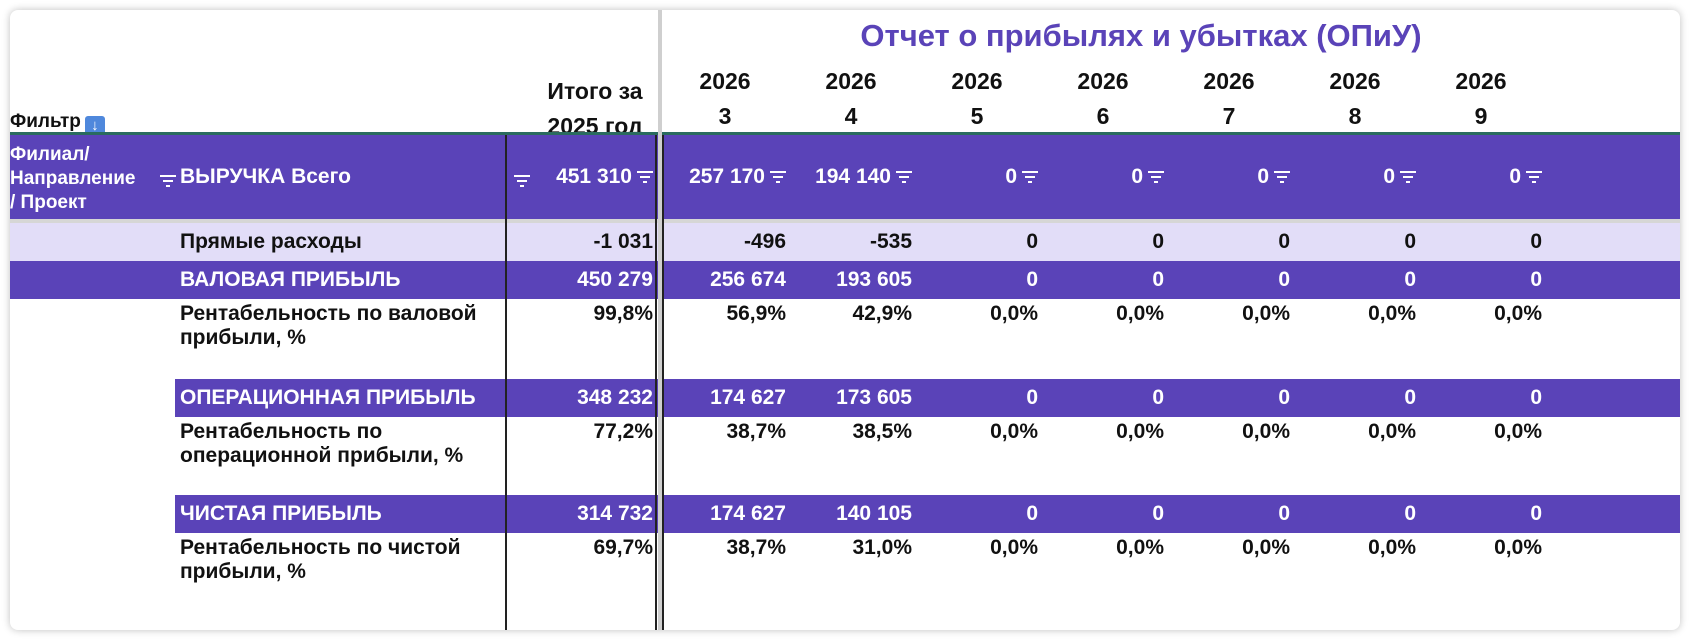 This screenshot has height=642, width=1690. Describe the element at coordinates (615, 513) in the screenshot. I see `row-total: 314 732` at that location.